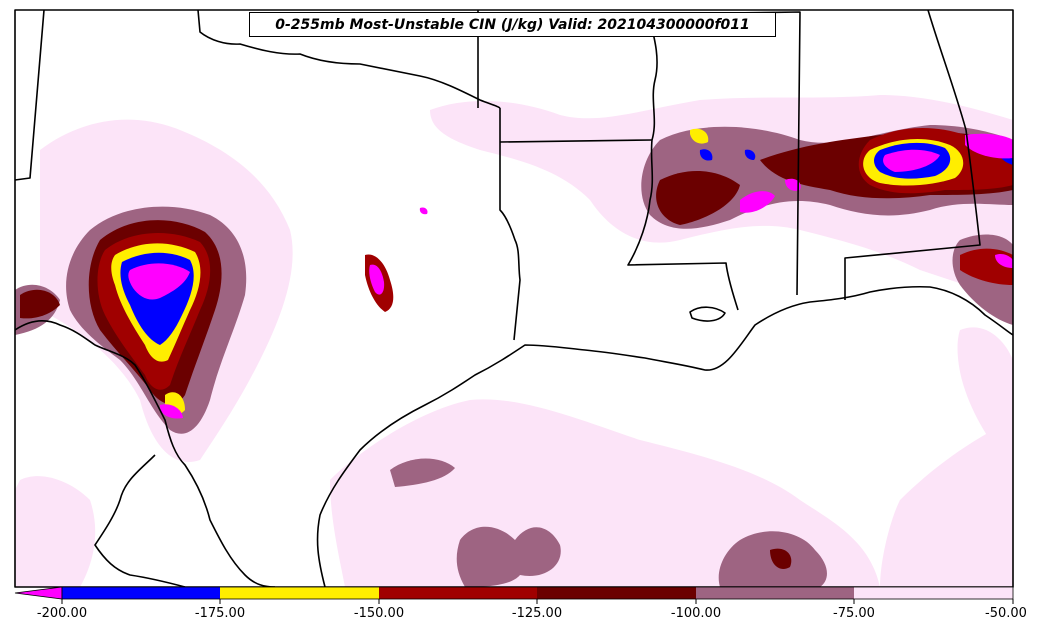 This screenshot has height=633, width=1044. What do you see at coordinates (1006, 613) in the screenshot?
I see `colorbar-tick-label: -50.00` at bounding box center [1006, 613].